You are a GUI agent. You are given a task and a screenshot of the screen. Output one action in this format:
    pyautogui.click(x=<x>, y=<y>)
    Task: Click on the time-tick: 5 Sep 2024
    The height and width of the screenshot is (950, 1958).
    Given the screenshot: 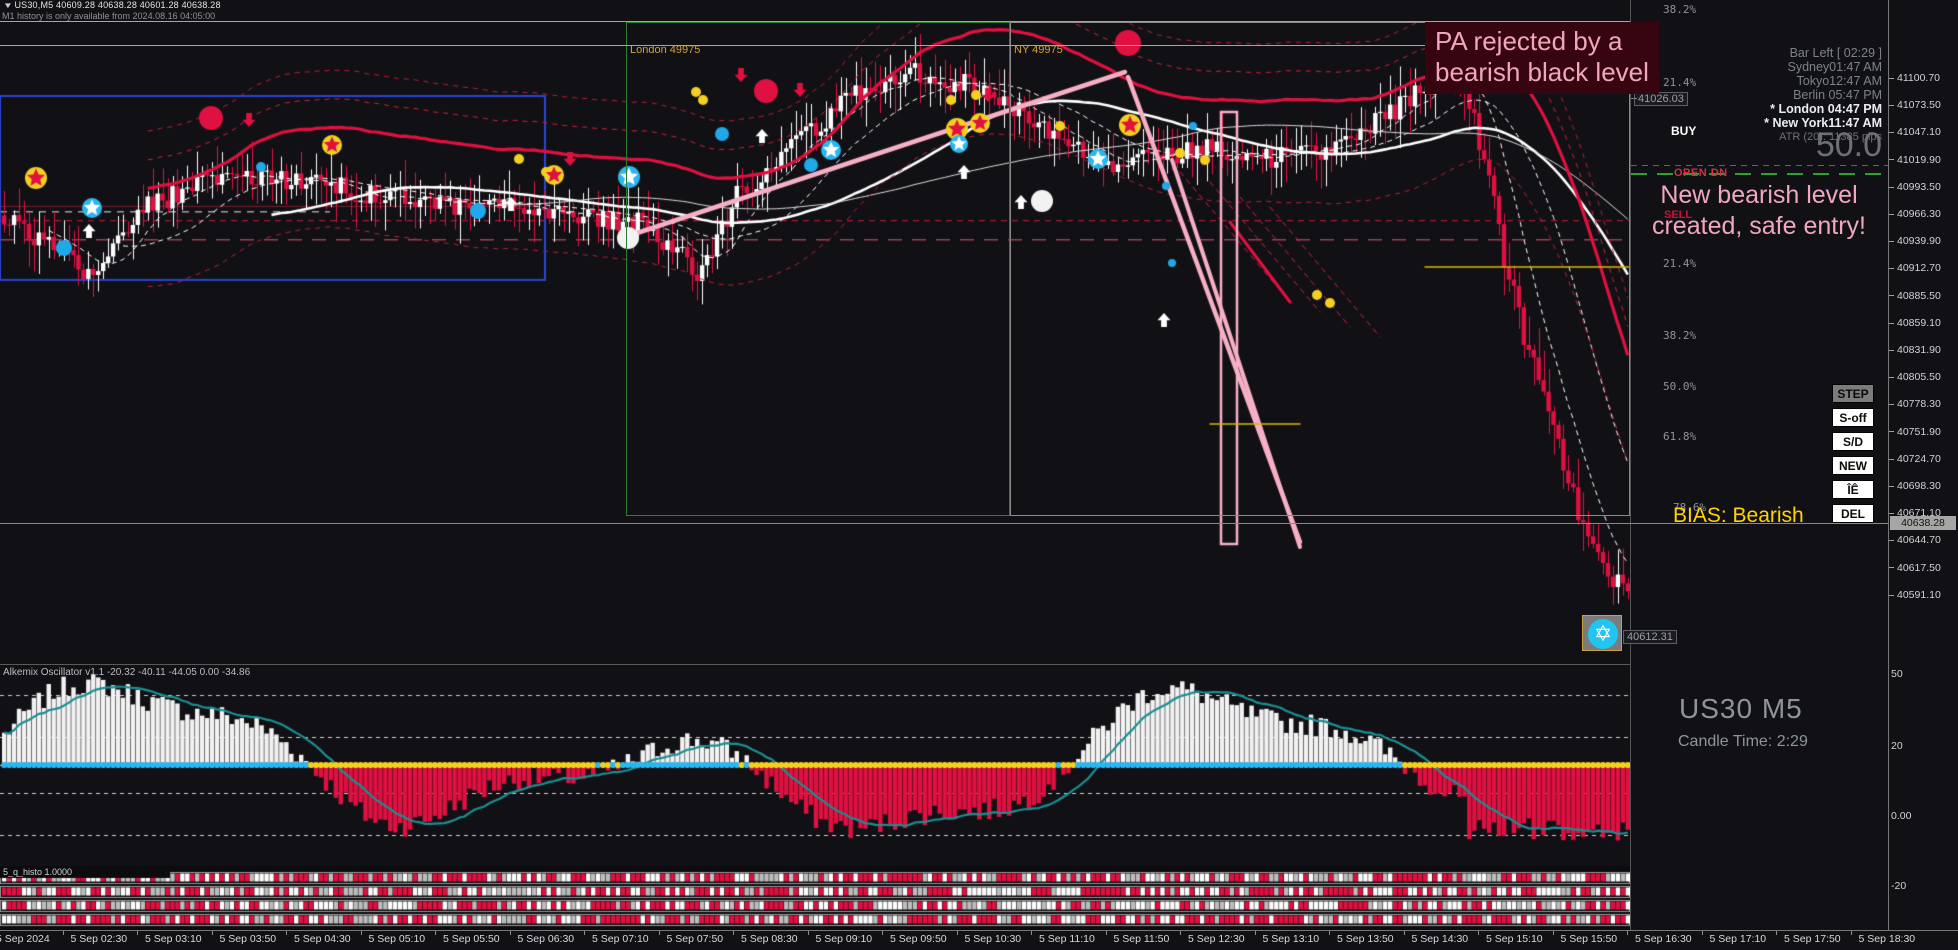 What is the action you would take?
    pyautogui.click(x=25, y=939)
    